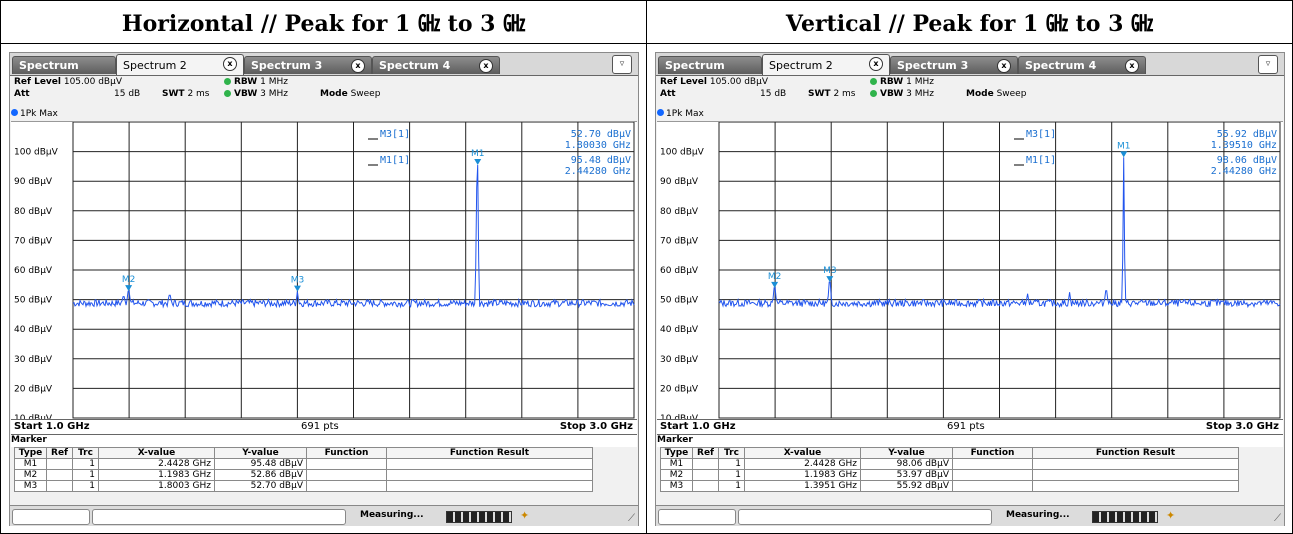  Describe the element at coordinates (731, 453) in the screenshot. I see `col-trc: Trc` at that location.